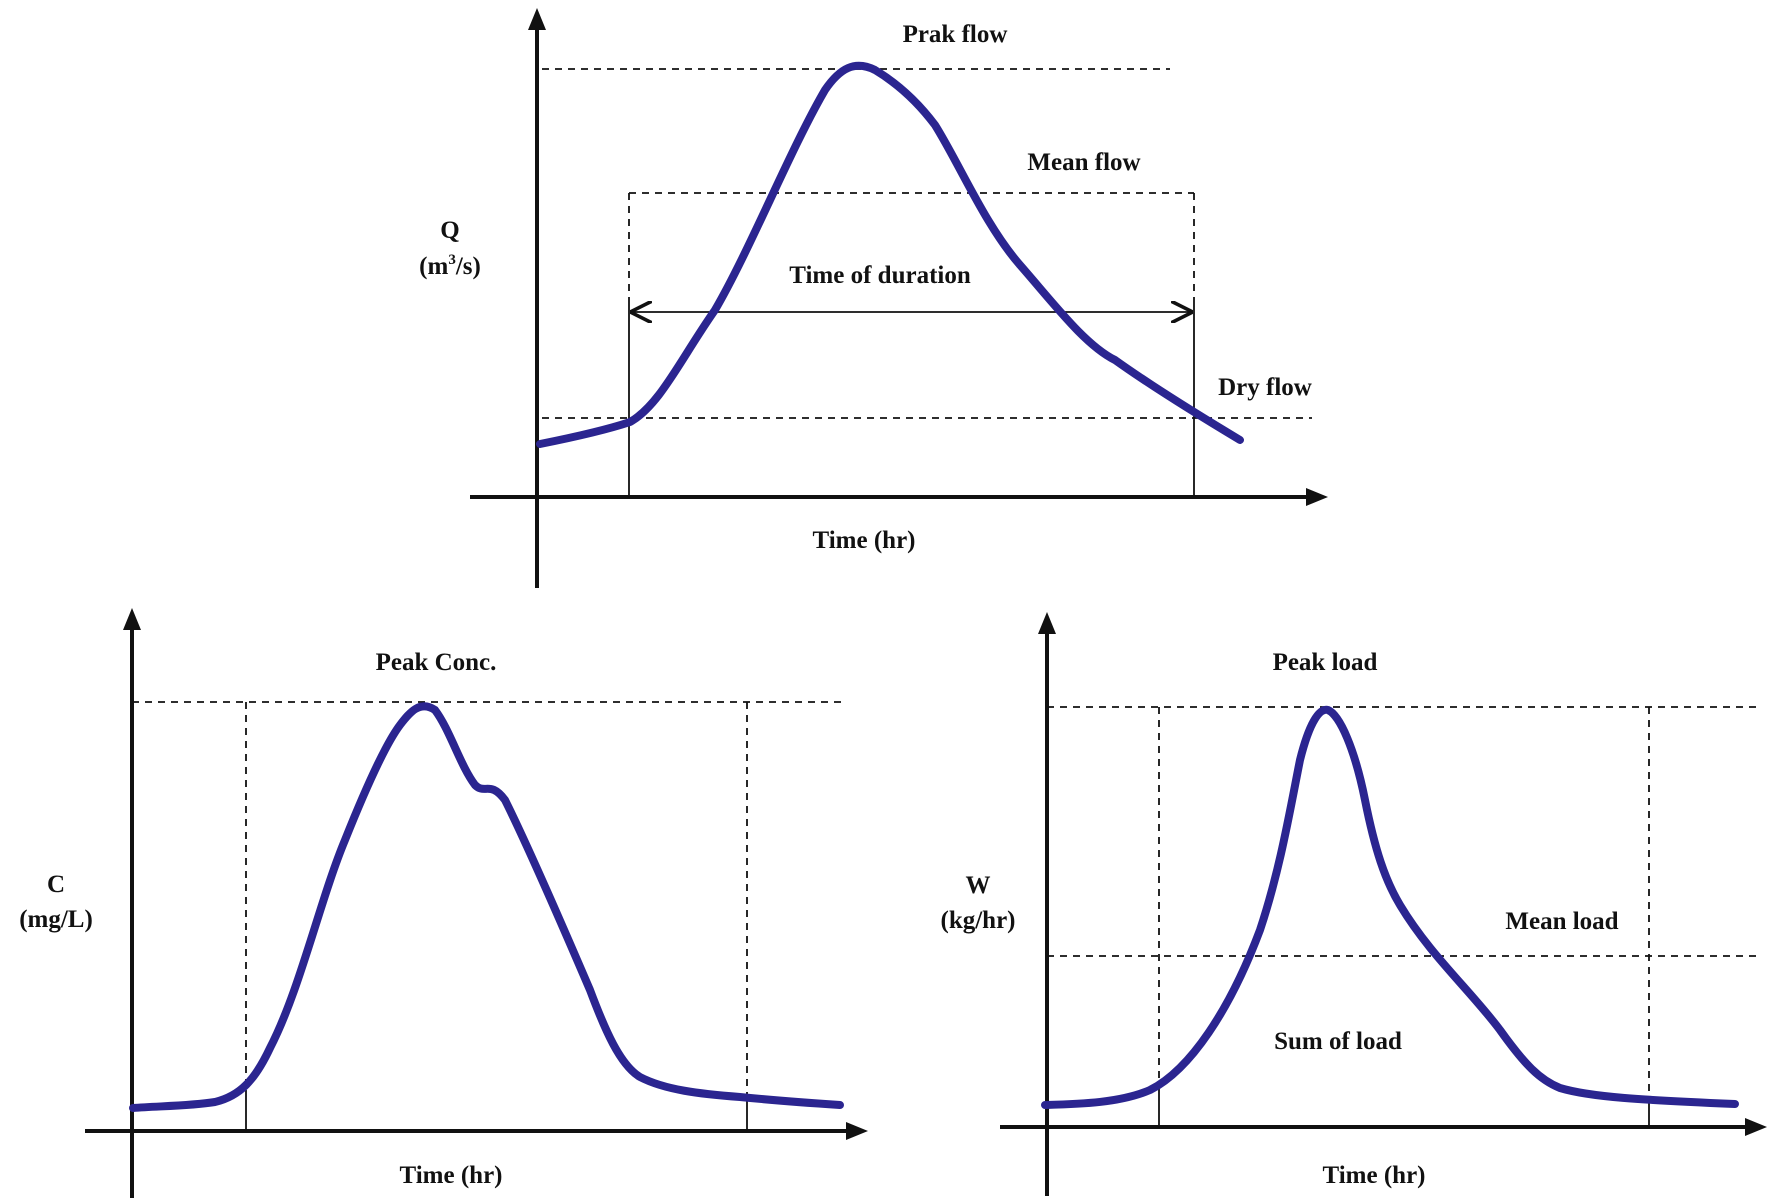 The image size is (1767, 1202). What do you see at coordinates (56, 919) in the screenshot?
I see `conc-y-unit: (mg/L)` at bounding box center [56, 919].